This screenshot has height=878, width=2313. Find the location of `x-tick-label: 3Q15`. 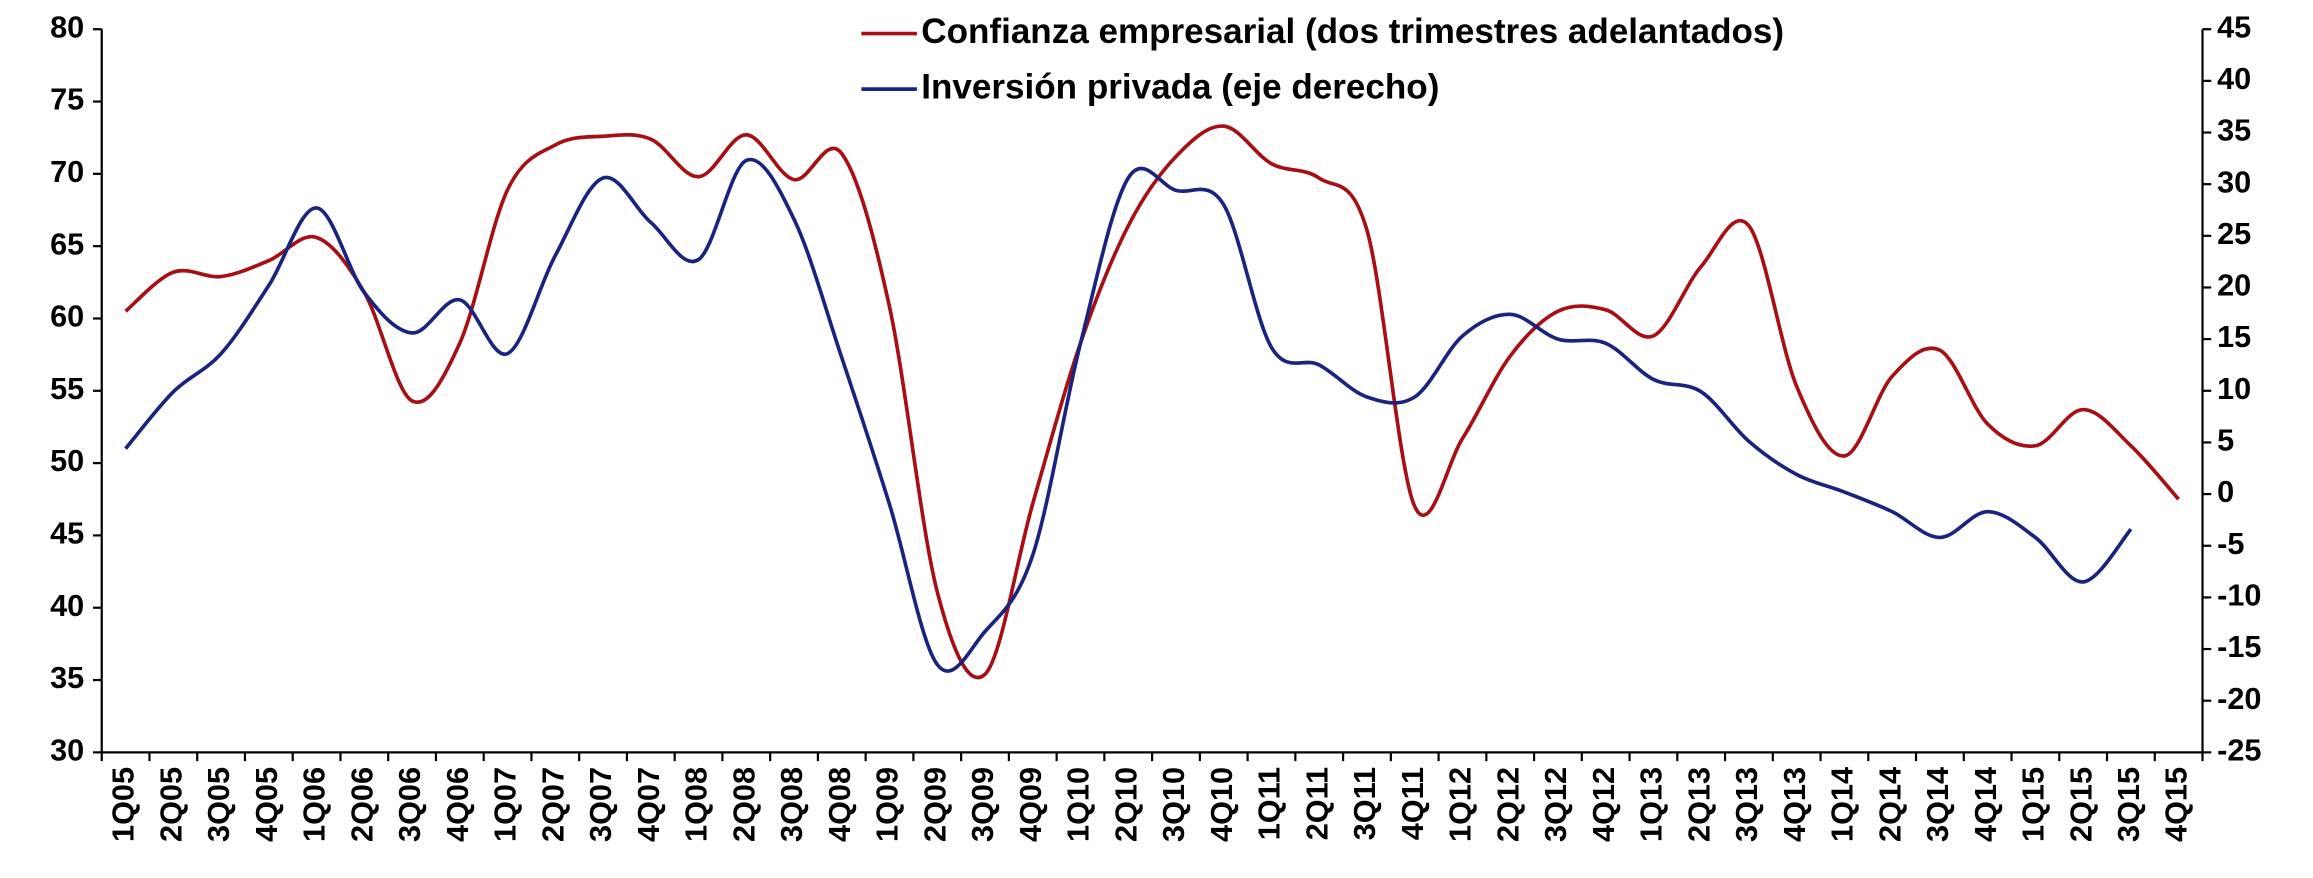

x-tick-label: 3Q15 is located at coordinates (2129, 804).